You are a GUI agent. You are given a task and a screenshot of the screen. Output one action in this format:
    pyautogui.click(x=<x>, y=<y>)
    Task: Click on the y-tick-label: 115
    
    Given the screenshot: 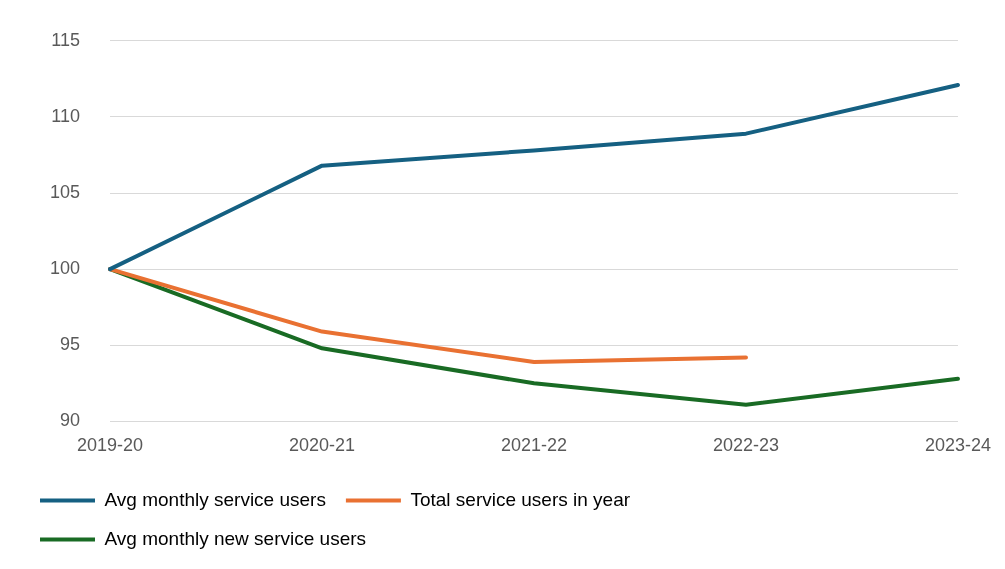 What is the action you would take?
    pyautogui.click(x=66, y=39)
    